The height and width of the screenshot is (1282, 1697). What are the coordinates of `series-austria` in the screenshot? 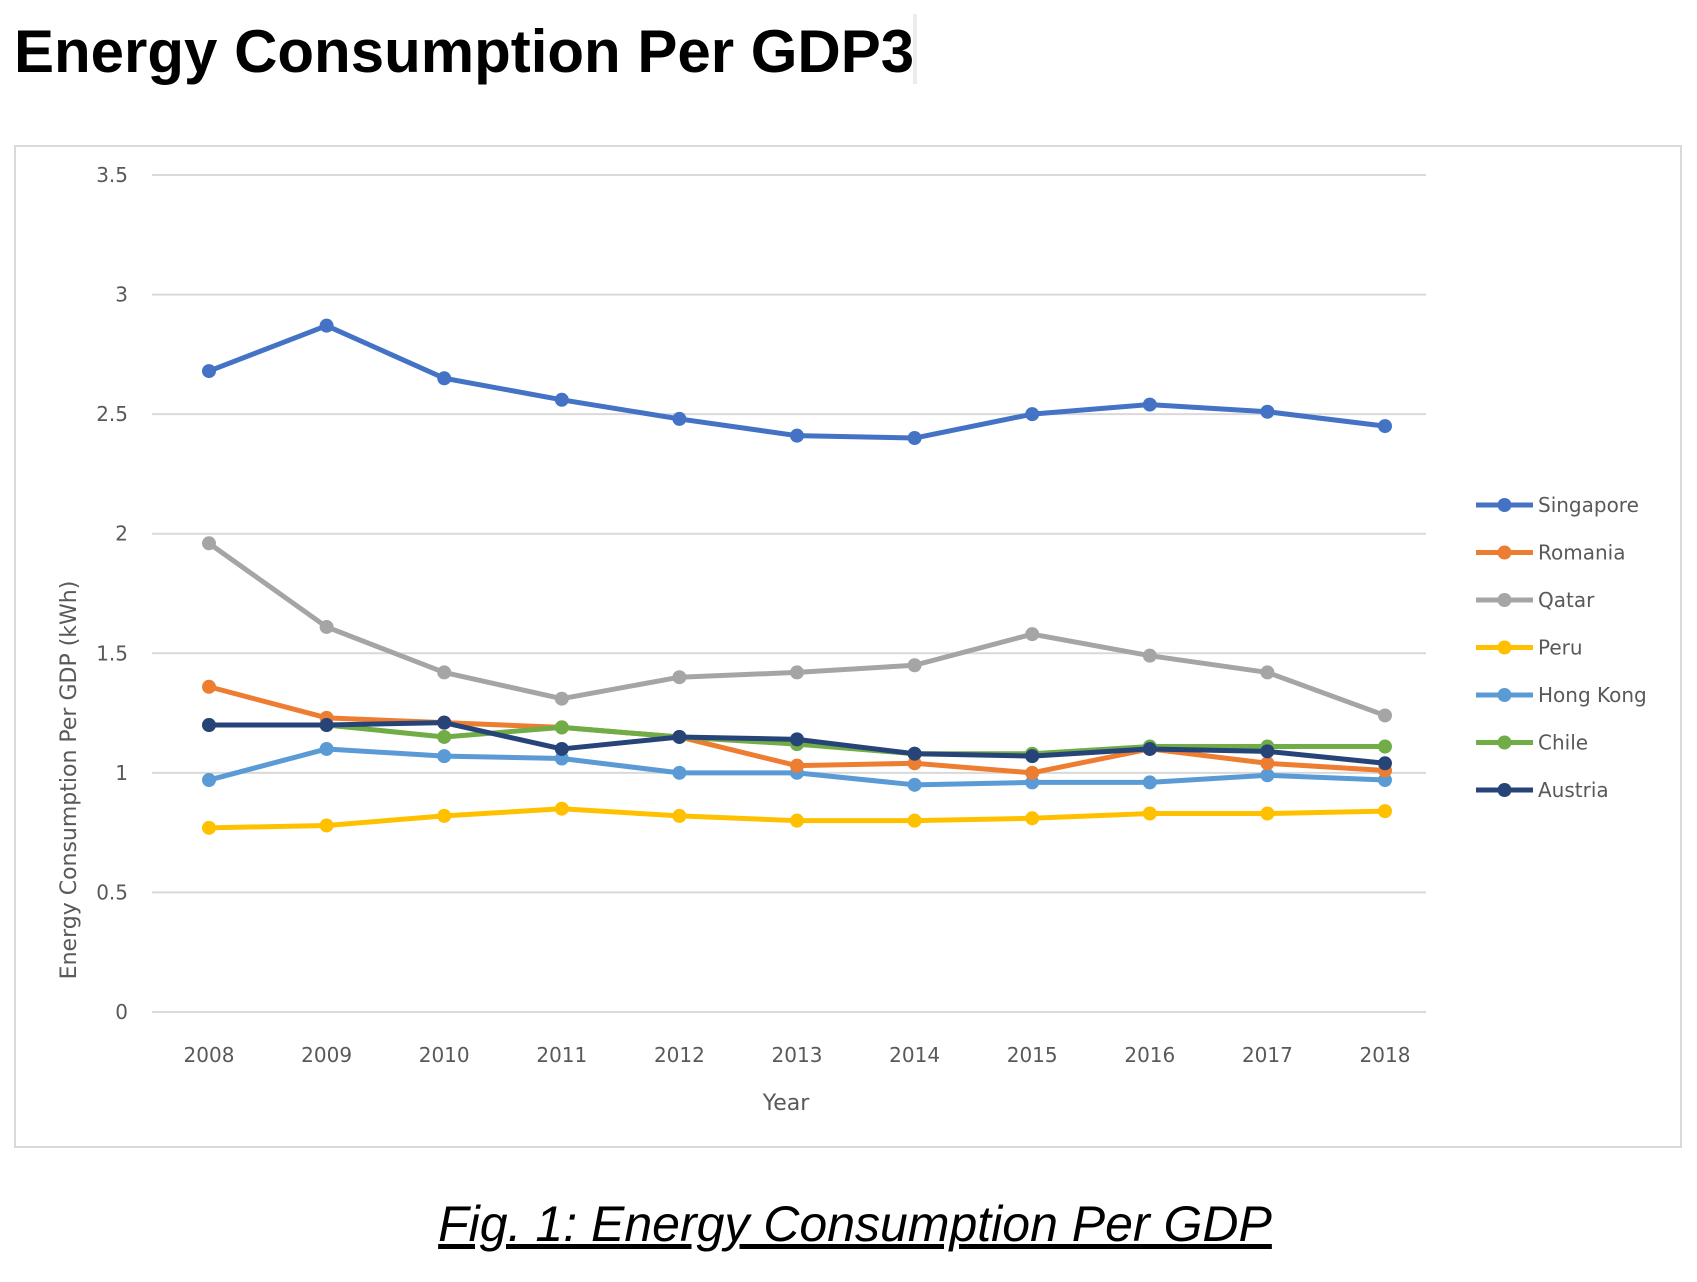 It's located at (797, 743).